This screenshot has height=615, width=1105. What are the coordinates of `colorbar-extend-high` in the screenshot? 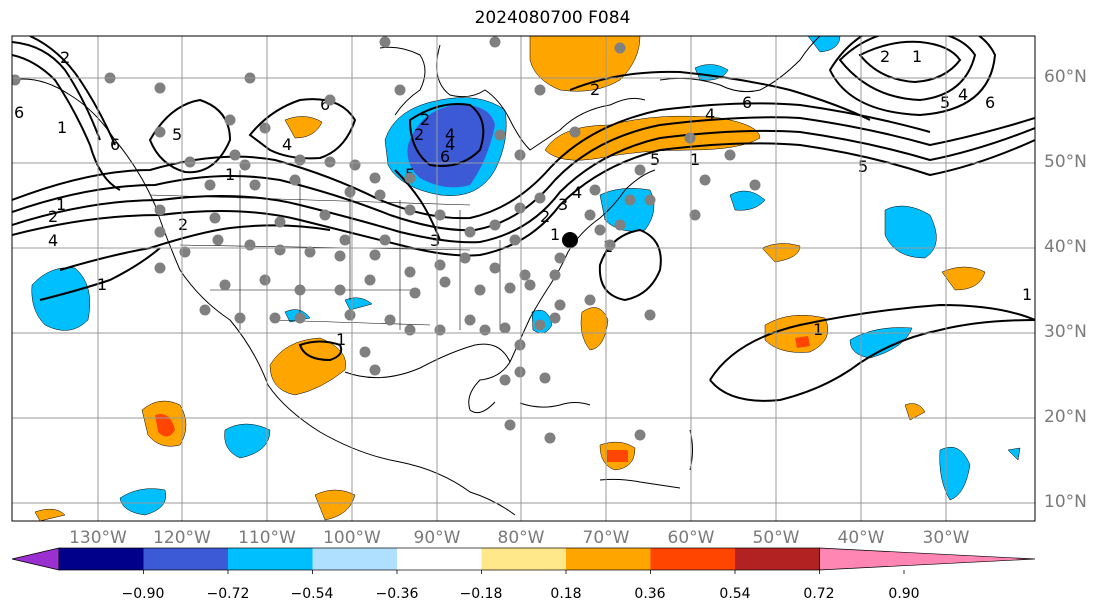 It's located at (927, 559).